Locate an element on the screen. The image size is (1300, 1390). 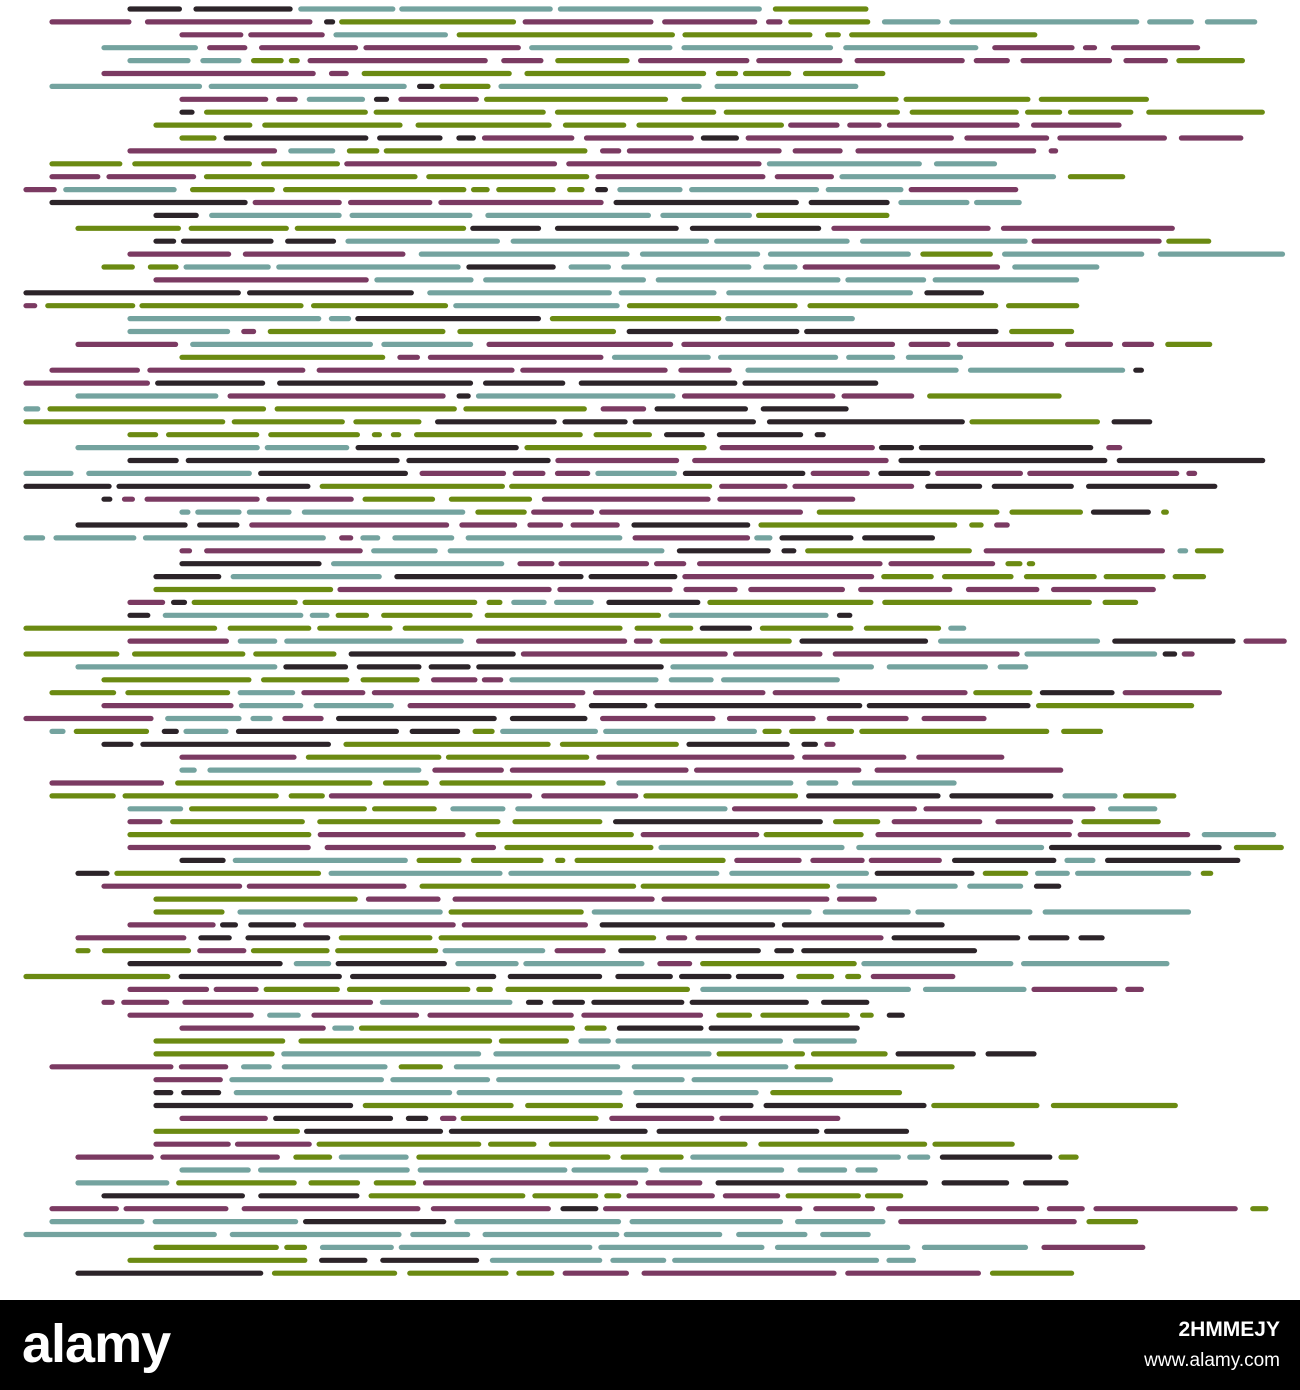
stock-logo: alamy is located at coordinates (96, 1344).